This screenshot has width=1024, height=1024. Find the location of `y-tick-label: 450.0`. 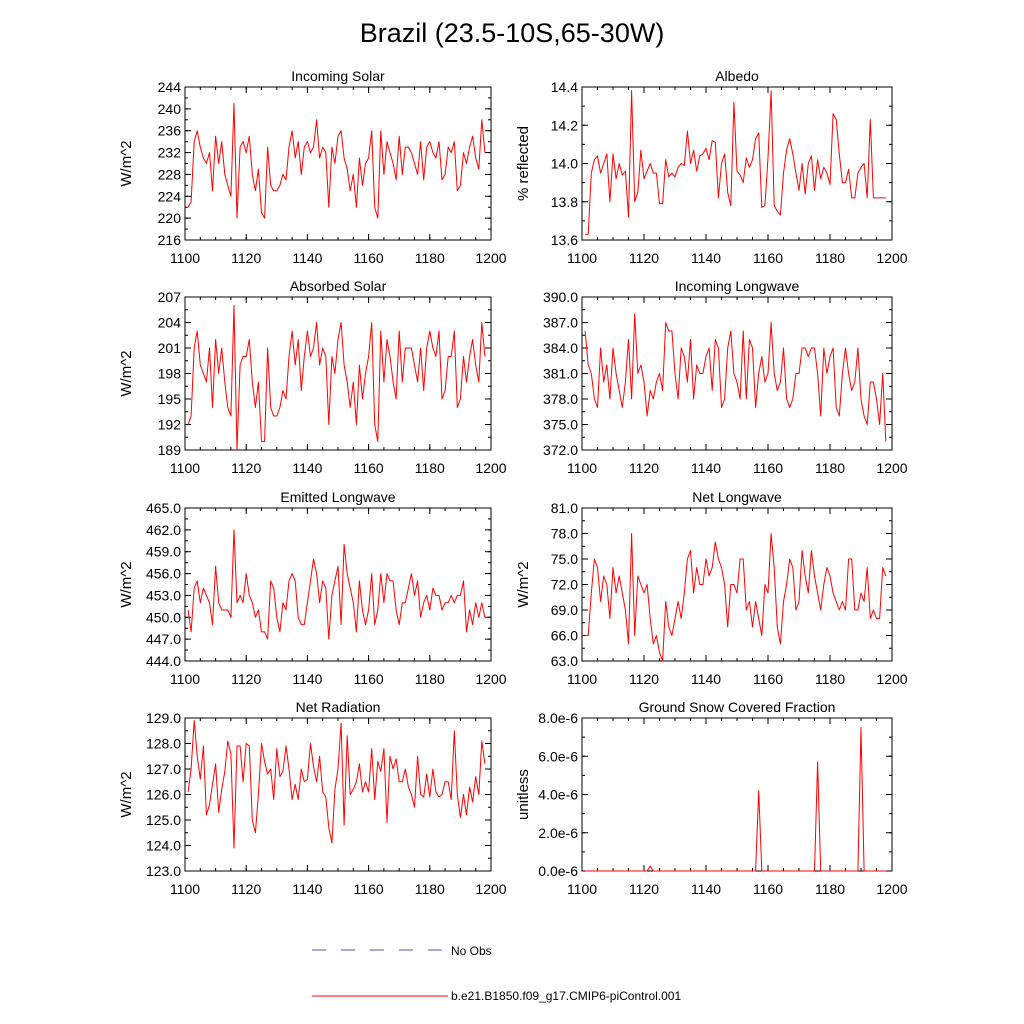

y-tick-label: 450.0 is located at coordinates (163, 617).